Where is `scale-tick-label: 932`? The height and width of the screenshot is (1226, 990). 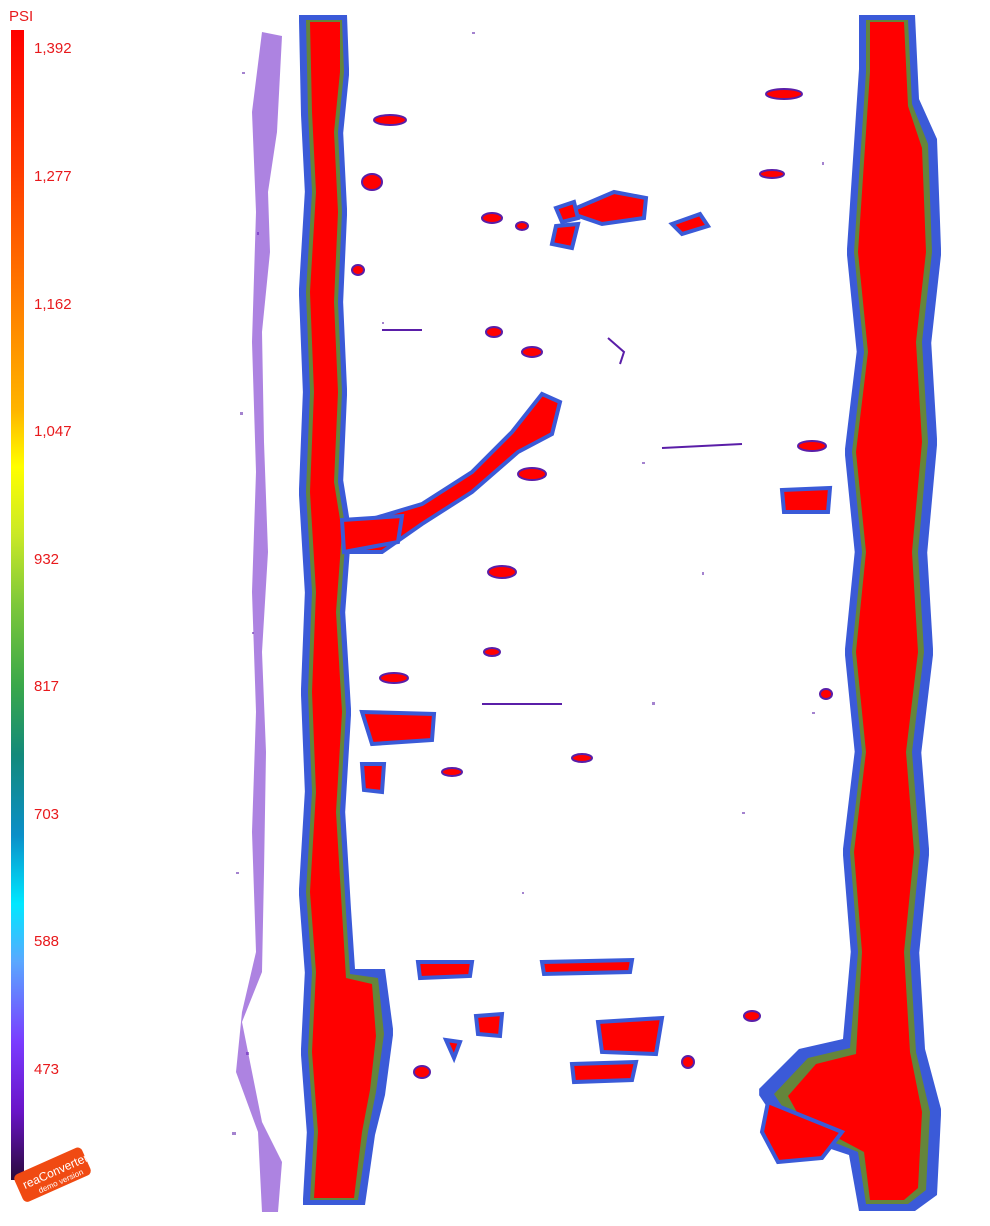 scale-tick-label: 932 is located at coordinates (47, 559).